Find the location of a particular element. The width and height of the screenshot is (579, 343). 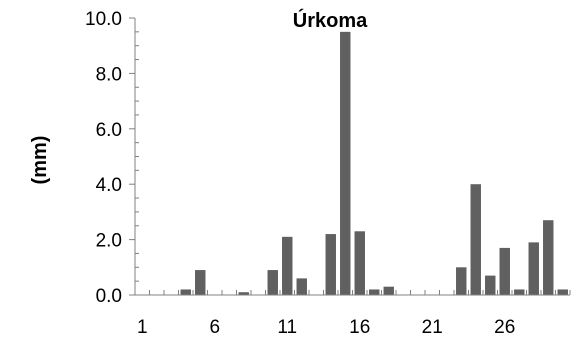

x-tick-label: 26 is located at coordinates (504, 327).